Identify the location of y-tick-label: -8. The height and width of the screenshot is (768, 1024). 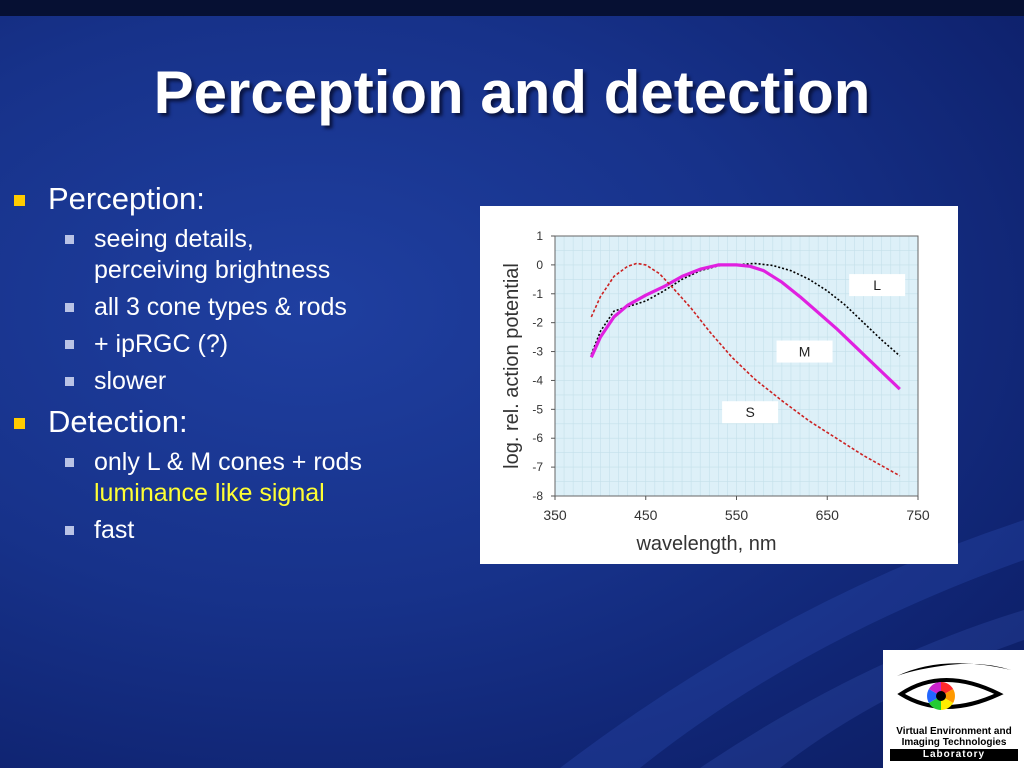
(537, 496).